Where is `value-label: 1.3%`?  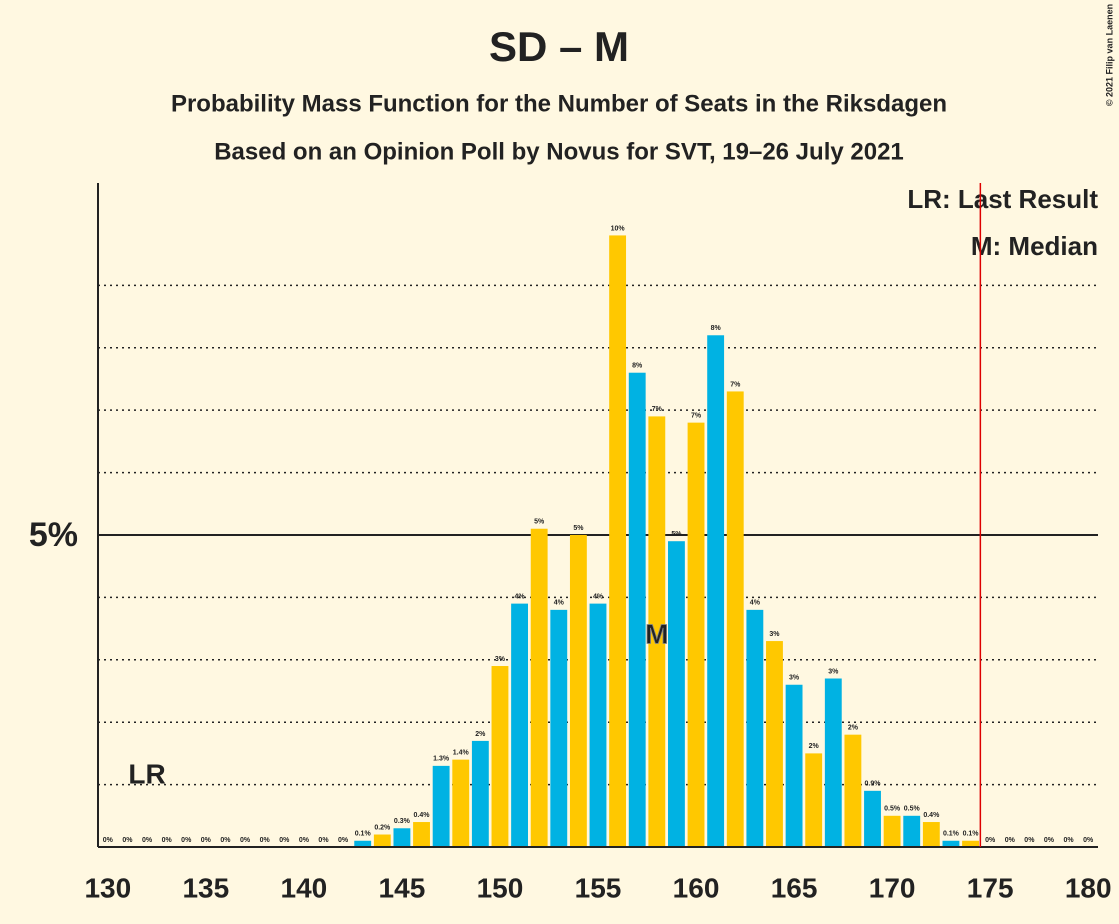
value-label: 1.3% is located at coordinates (441, 759).